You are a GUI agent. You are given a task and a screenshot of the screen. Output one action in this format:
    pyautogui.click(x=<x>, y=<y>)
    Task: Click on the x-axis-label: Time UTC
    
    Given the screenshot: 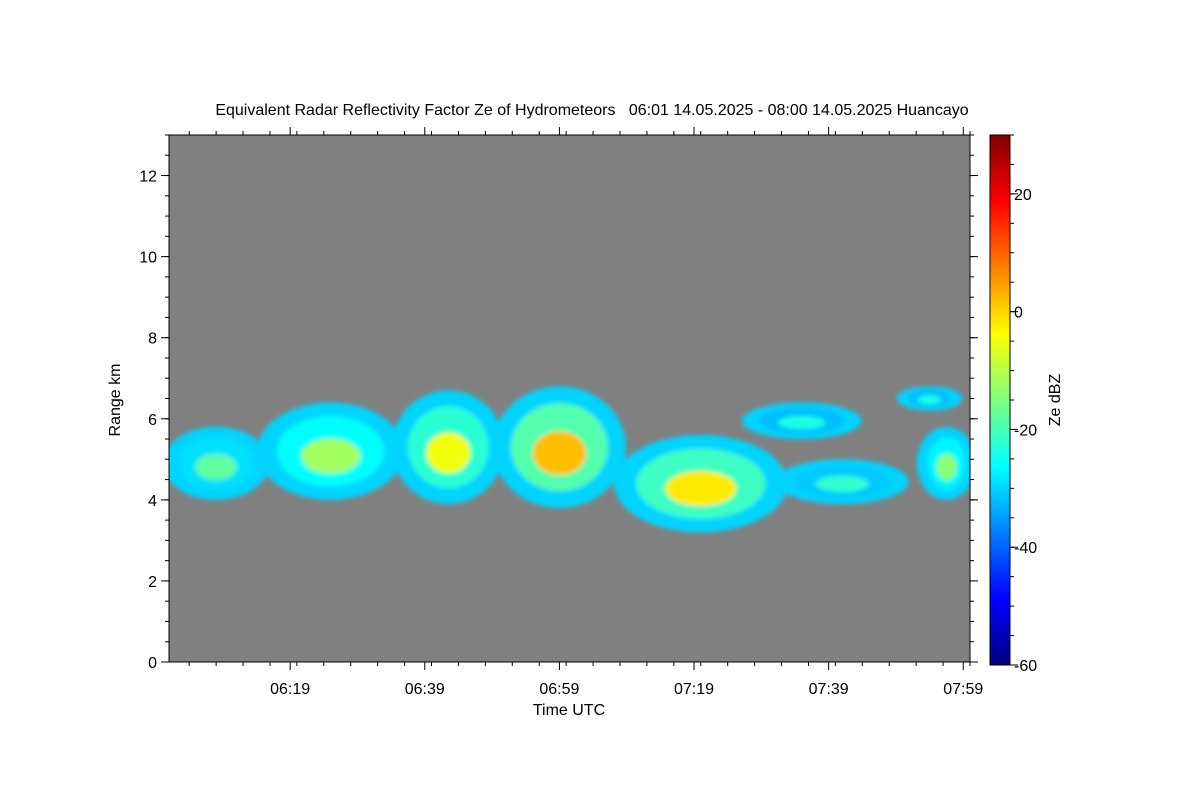 What is the action you would take?
    pyautogui.click(x=569, y=710)
    